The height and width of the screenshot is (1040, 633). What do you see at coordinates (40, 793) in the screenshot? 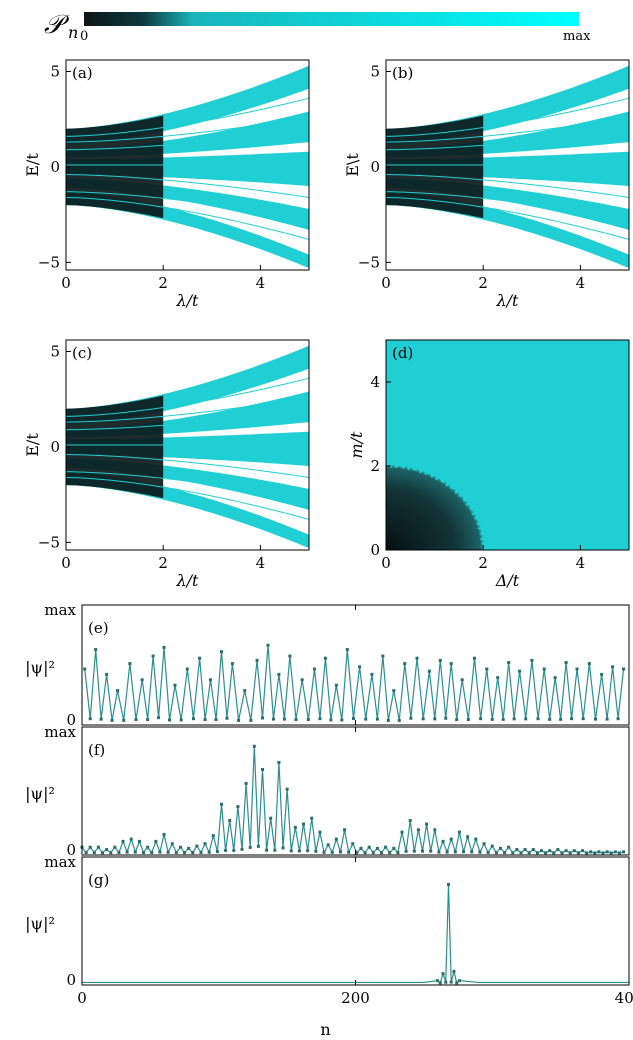
I see `y-axis-label: |ψ|²` at bounding box center [40, 793].